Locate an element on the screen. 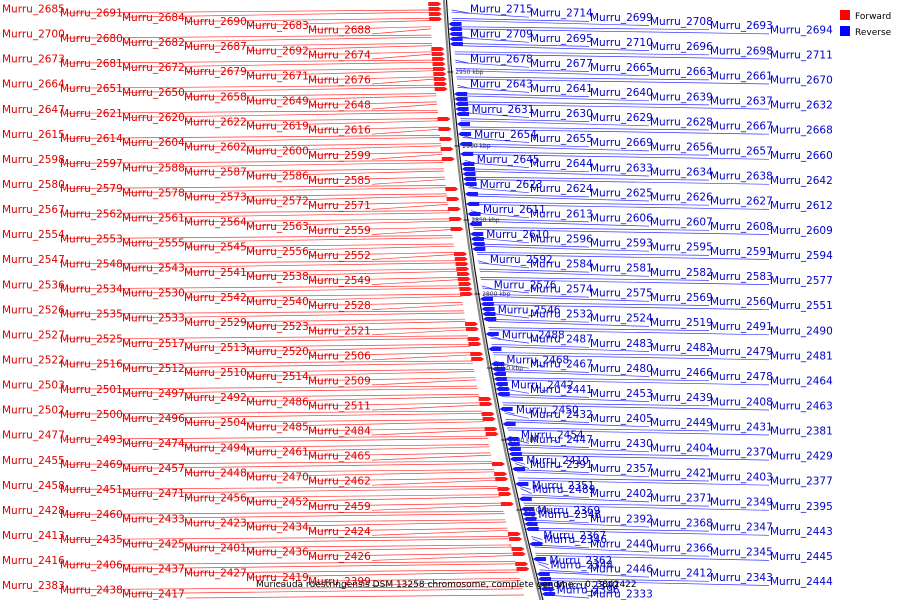 The width and height of the screenshot is (900, 600). forward-gene-label: Murru_2525 is located at coordinates (91, 340).